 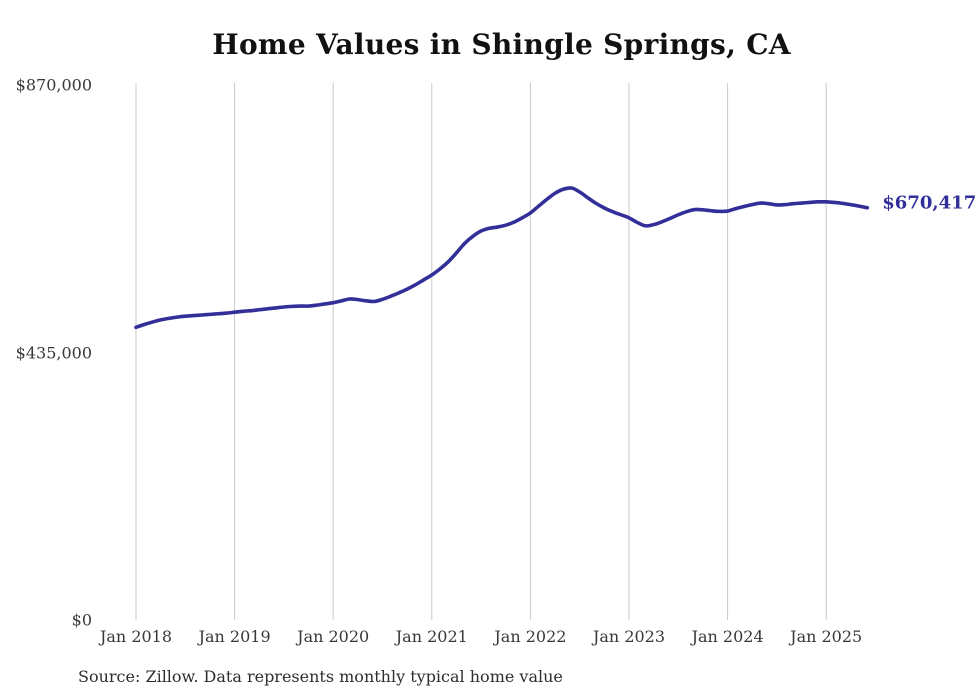 What do you see at coordinates (929, 203) in the screenshot?
I see `latest-value-annotation: $670,417` at bounding box center [929, 203].